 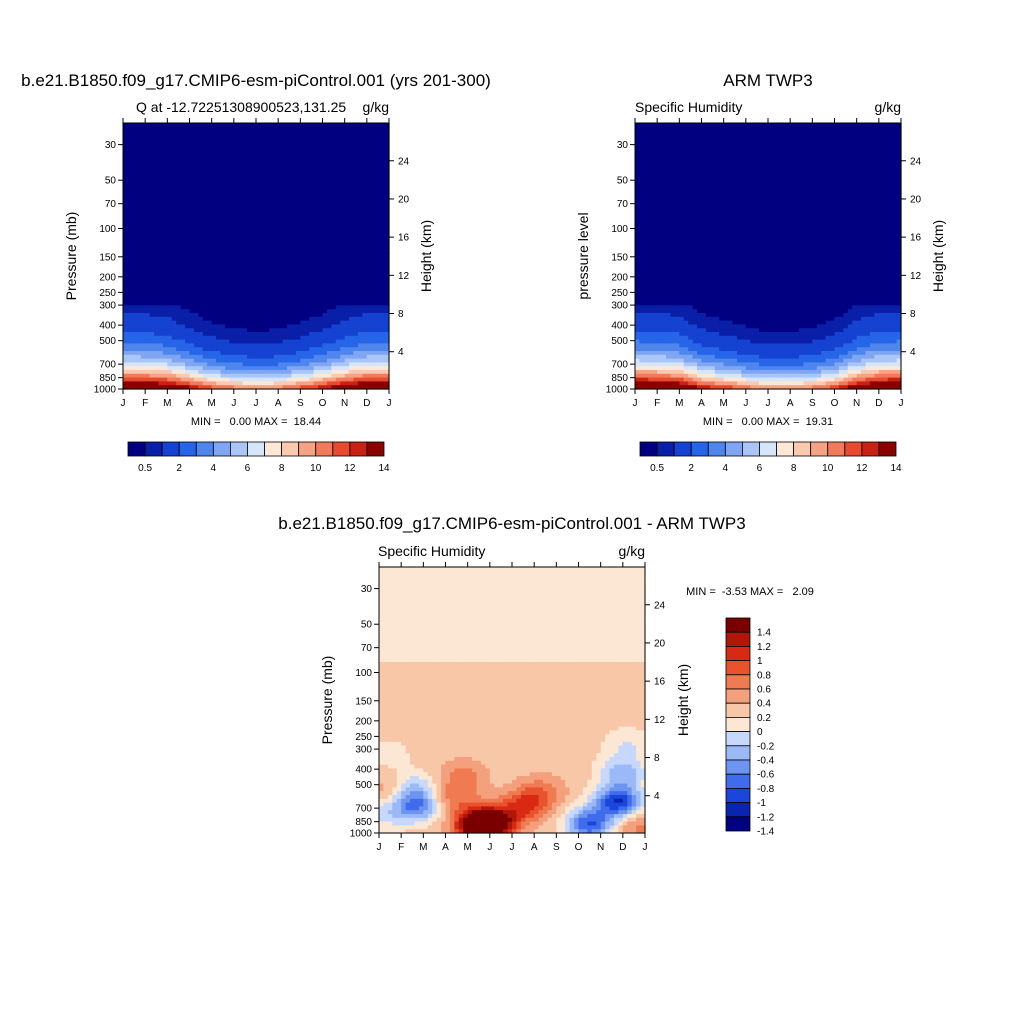 What do you see at coordinates (273, 449) in the screenshot?
I see `model-colorbar-swatch` at bounding box center [273, 449].